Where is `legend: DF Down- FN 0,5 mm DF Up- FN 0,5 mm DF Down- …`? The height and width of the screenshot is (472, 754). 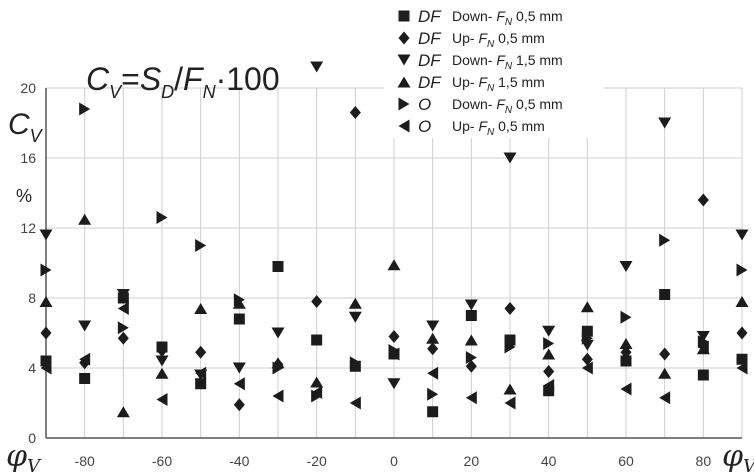
legend: DF Down- FN 0,5 mm DF Up- FN 0,5 mm DF Down- … is located at coordinates (480, 72).